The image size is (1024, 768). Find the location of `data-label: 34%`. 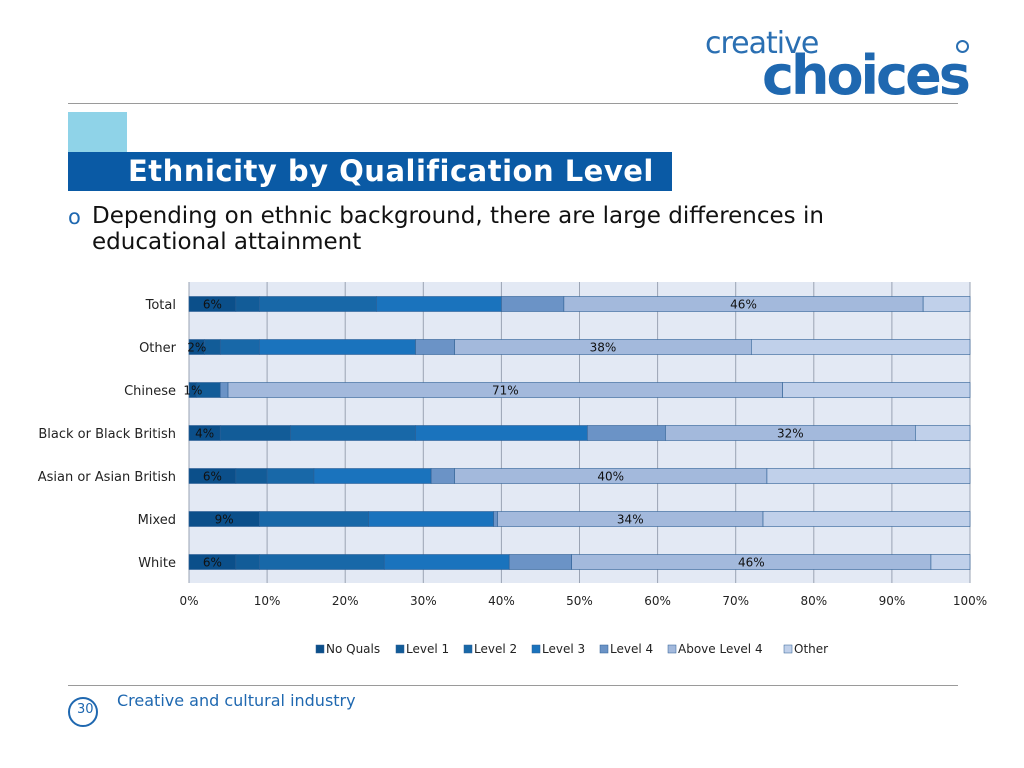

data-label: 34% is located at coordinates (630, 520).